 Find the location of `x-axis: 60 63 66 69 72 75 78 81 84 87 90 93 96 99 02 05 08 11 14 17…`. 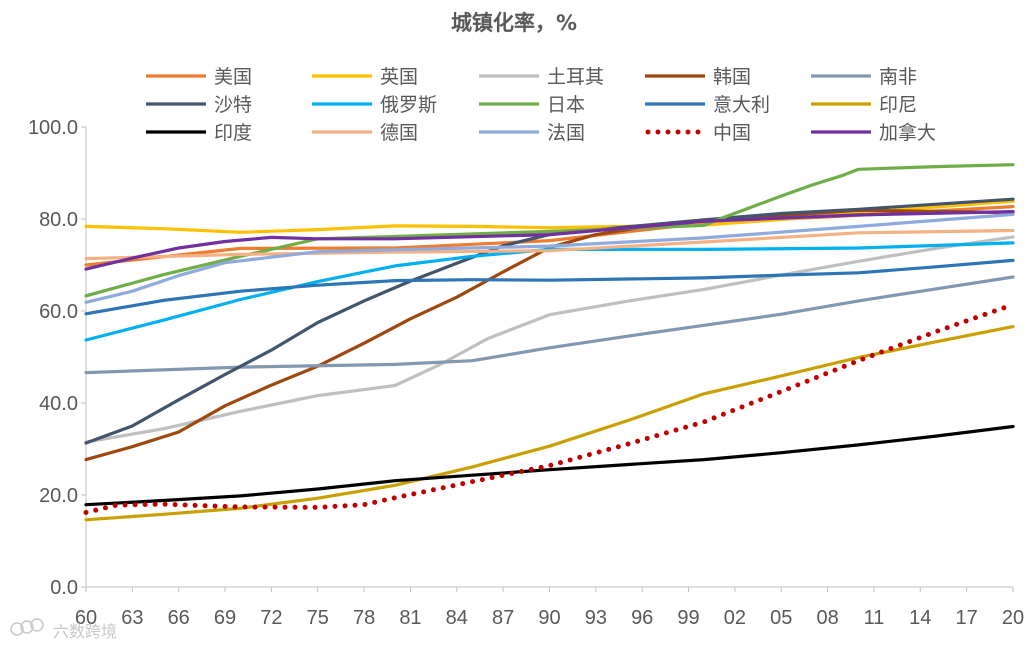

x-axis: 60 63 66 69 72 75 78 81 84 87 90 93 96 99 02 05 08 11 14 17… is located at coordinates (549, 607).